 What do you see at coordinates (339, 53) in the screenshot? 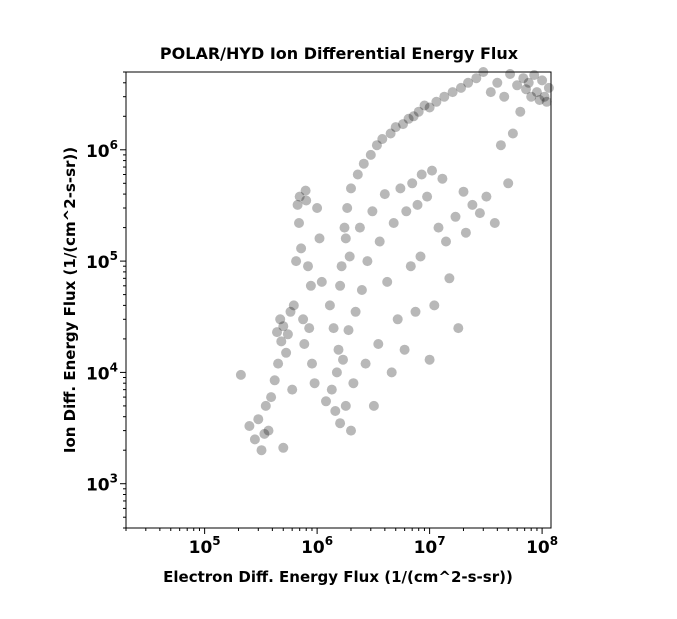
I see `chart-title: POLAR/HYD Ion Differential Energy Flux` at bounding box center [339, 53].